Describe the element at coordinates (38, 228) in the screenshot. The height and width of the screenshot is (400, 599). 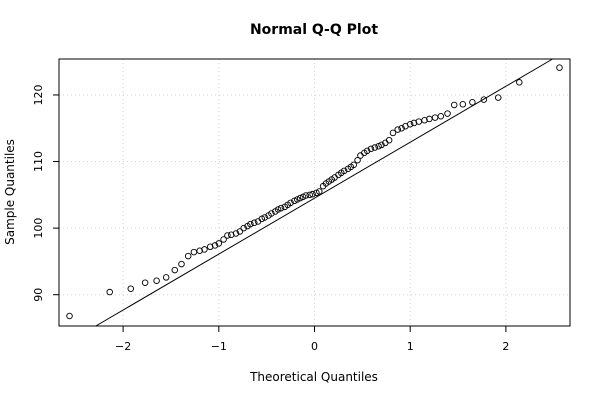
I see `y-tick-label-1: 100` at that location.